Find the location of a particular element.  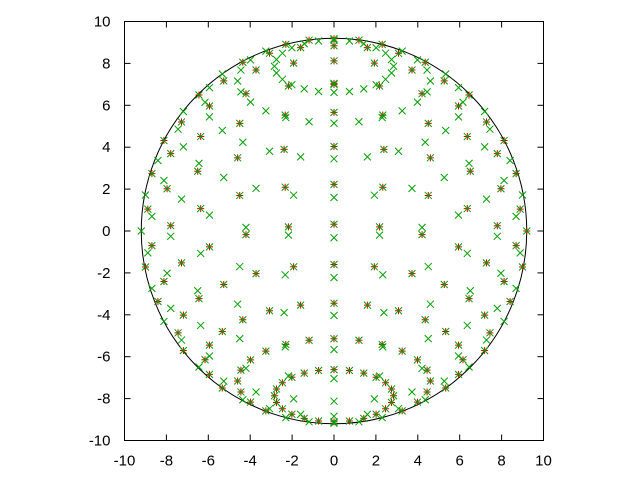

y-tick-label: 6 is located at coordinates (106, 105).